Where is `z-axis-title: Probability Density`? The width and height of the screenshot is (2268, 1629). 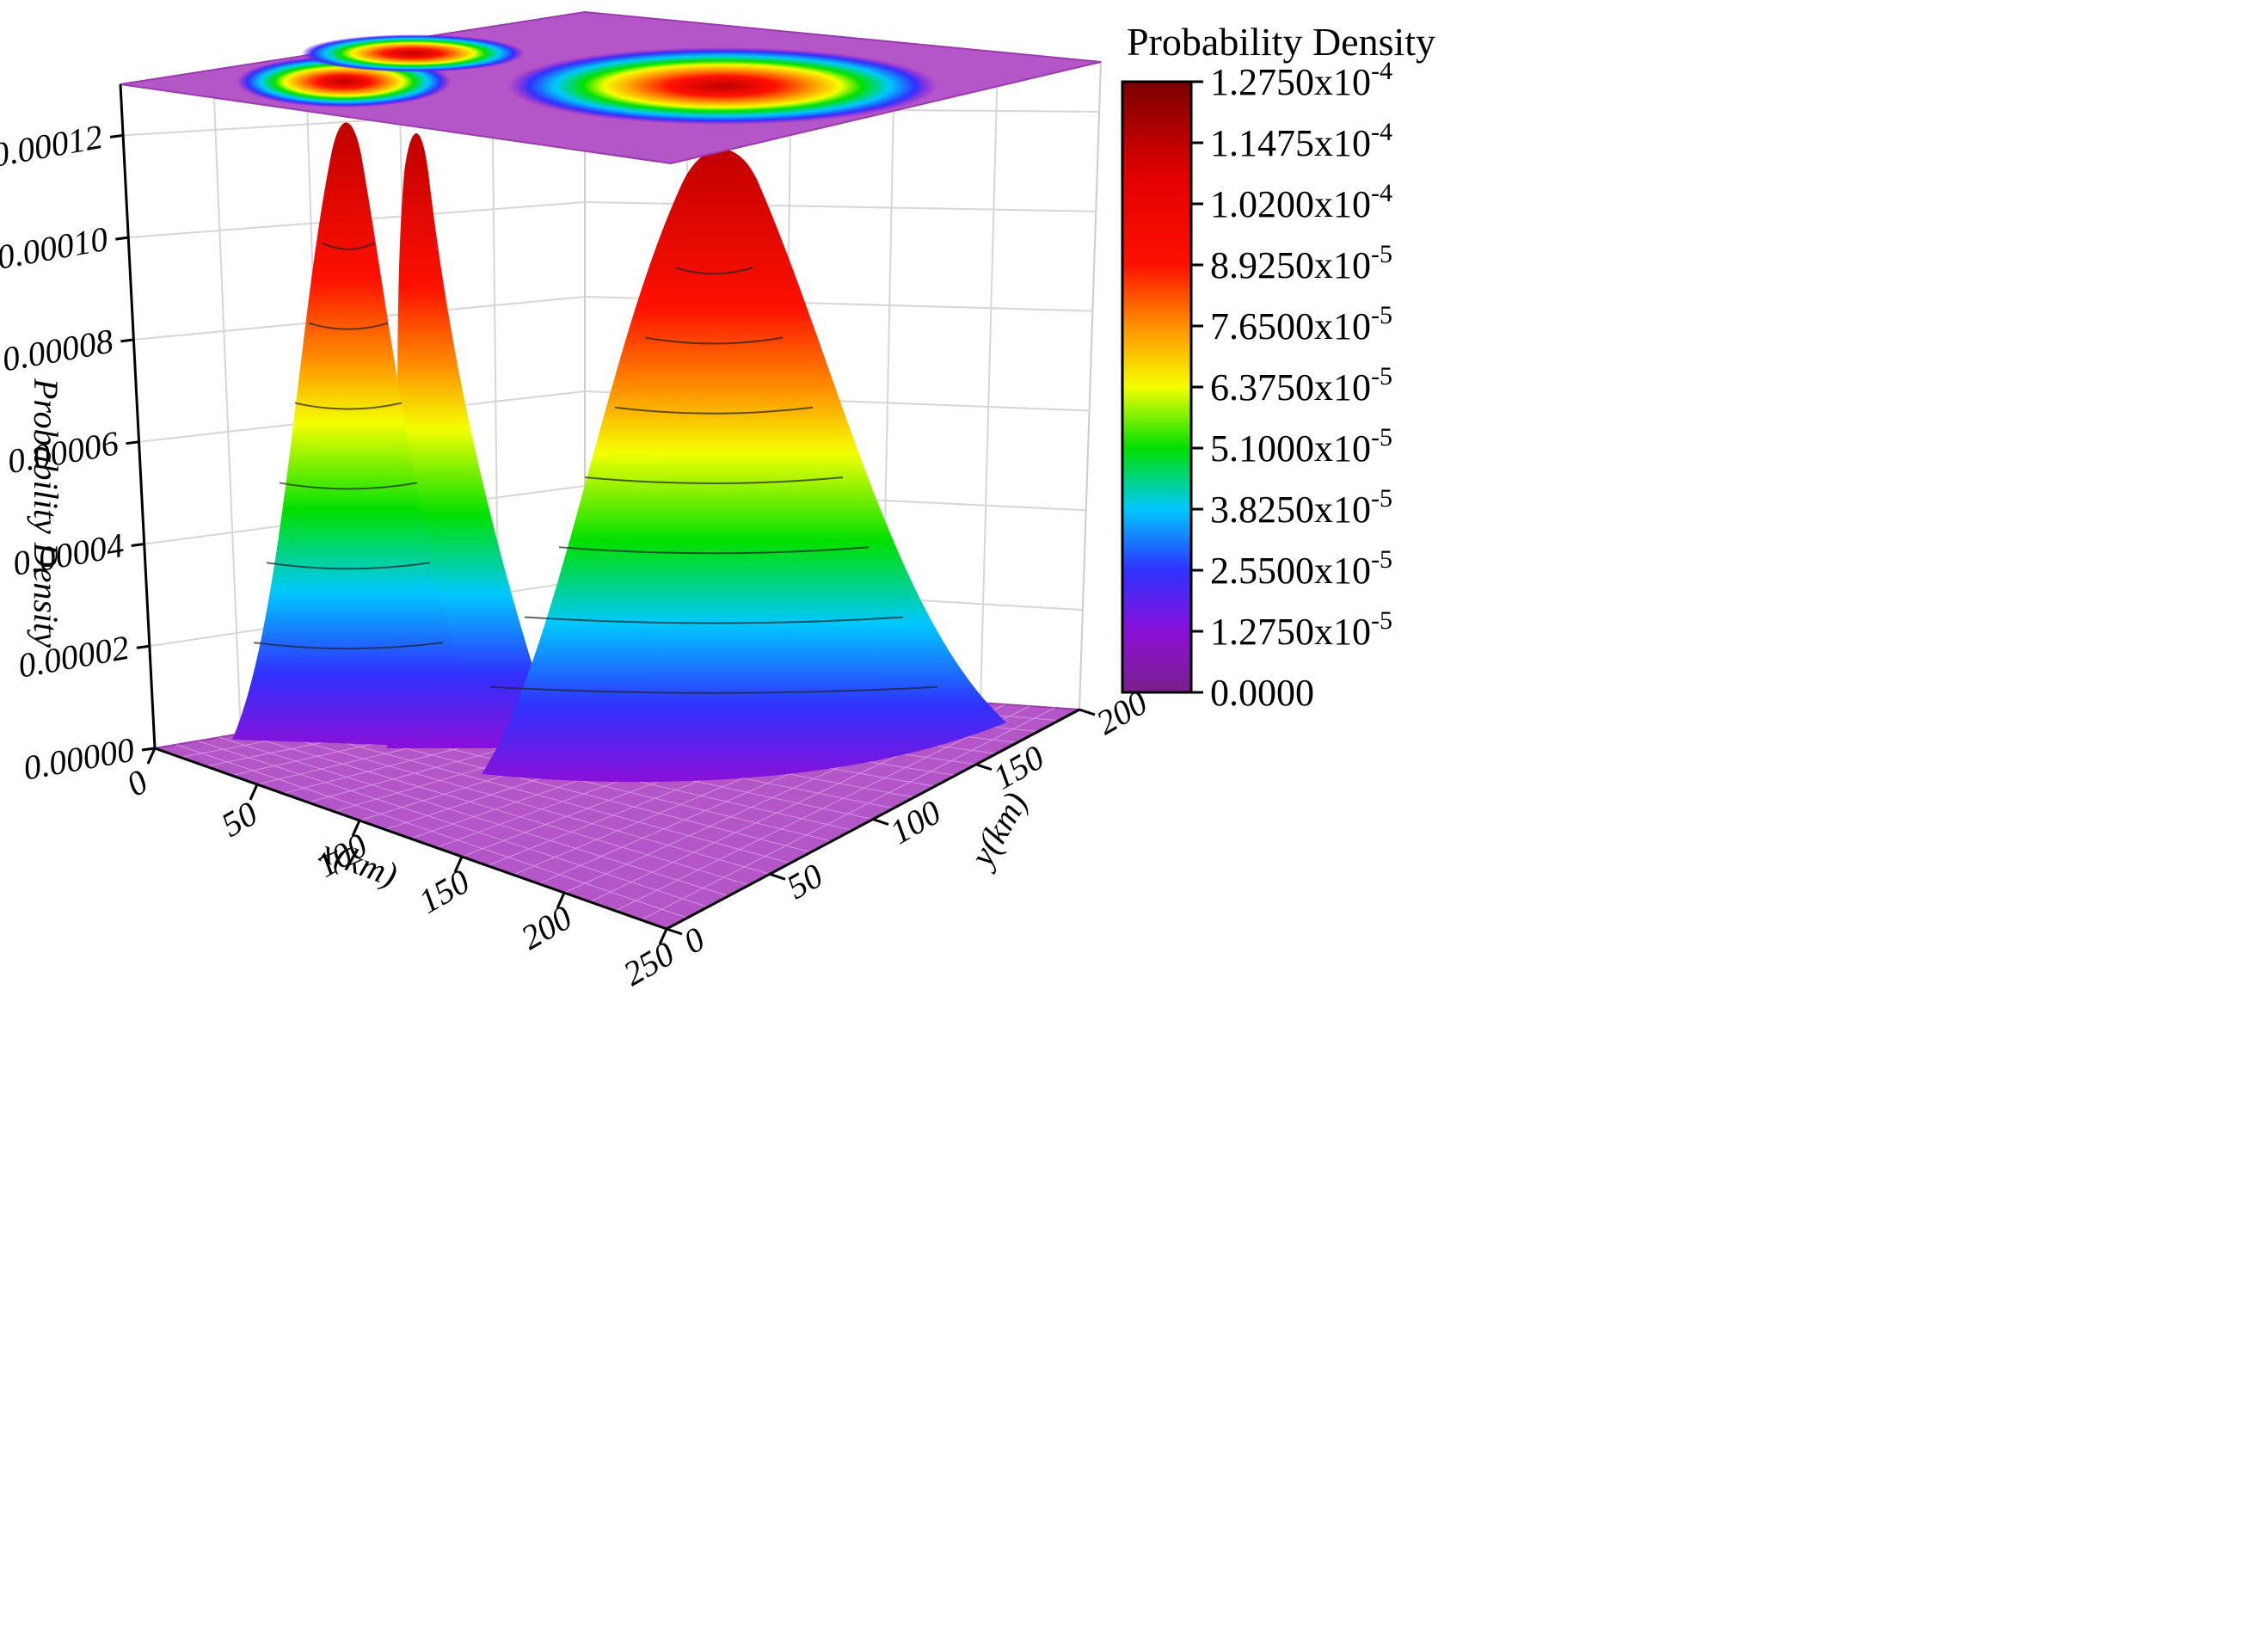 z-axis-title: Probability Density is located at coordinates (46, 513).